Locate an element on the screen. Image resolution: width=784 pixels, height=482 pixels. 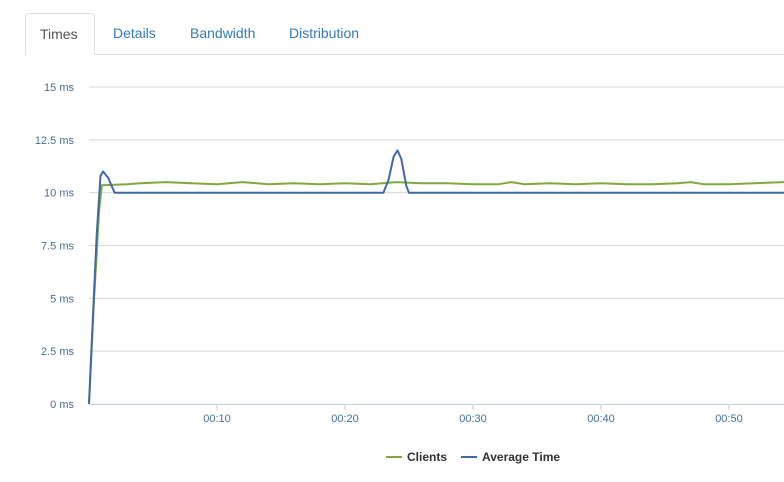
tab-bar: Times Details Bandwidth Distribution is located at coordinates (392, 27).